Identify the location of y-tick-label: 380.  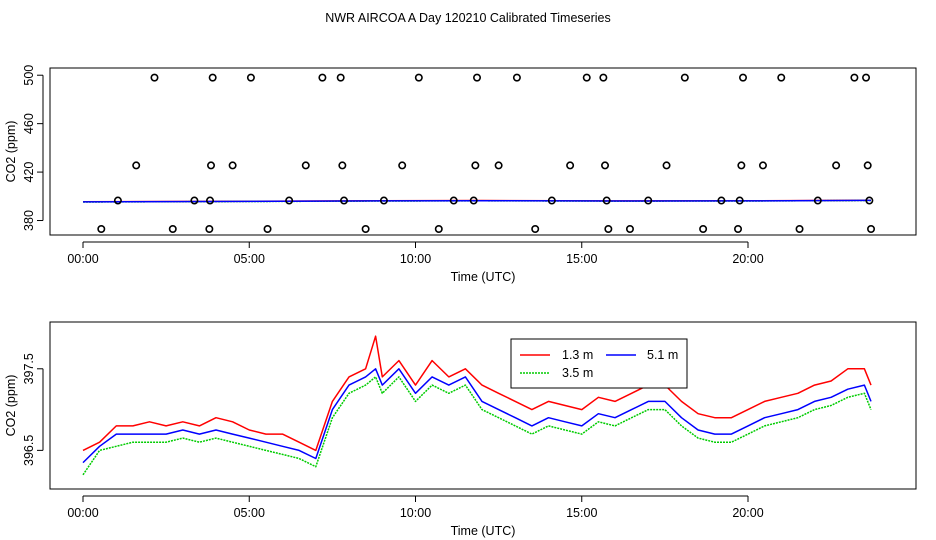
(29, 220).